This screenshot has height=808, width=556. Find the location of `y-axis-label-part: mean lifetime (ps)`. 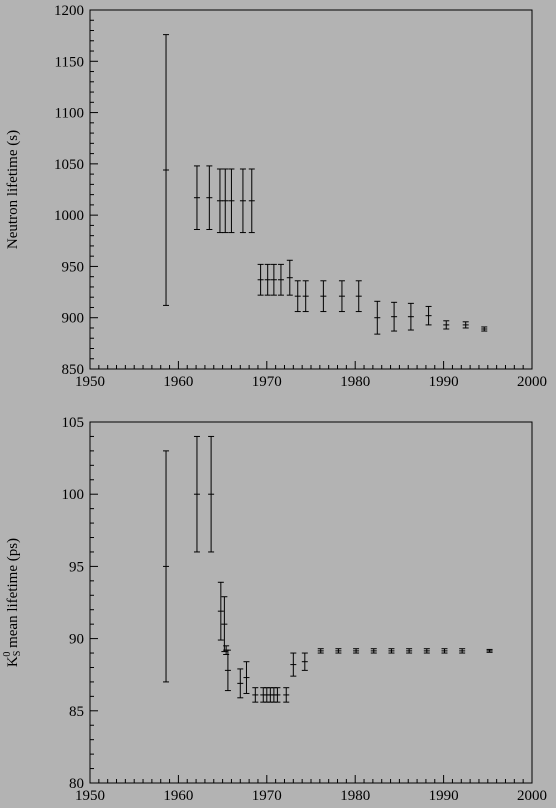

y-axis-label-part: mean lifetime (ps) is located at coordinates (13, 595).